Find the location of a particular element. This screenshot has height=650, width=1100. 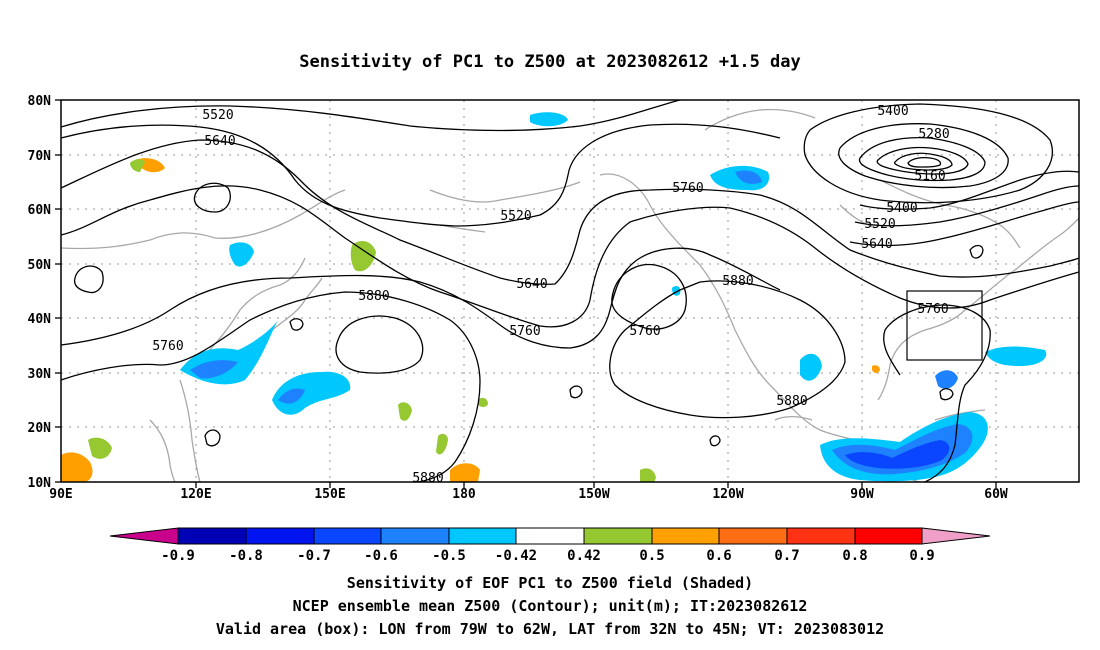

lat-label: 60N is located at coordinates (40, 210).